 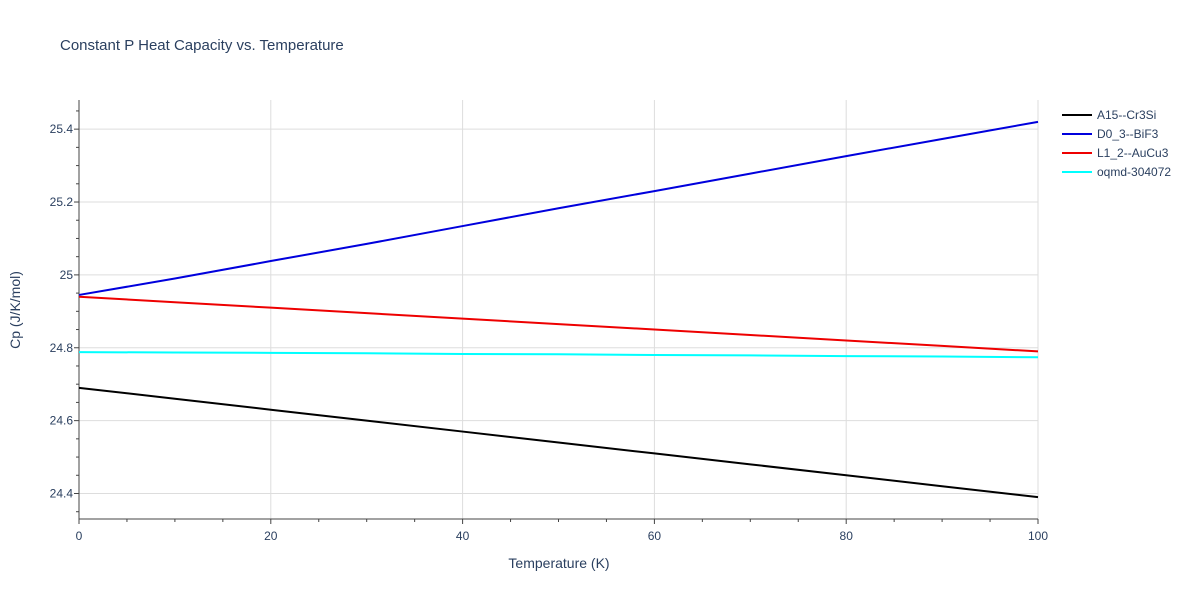 I want to click on legend-label: oqmd-304072, so click(x=1134, y=172).